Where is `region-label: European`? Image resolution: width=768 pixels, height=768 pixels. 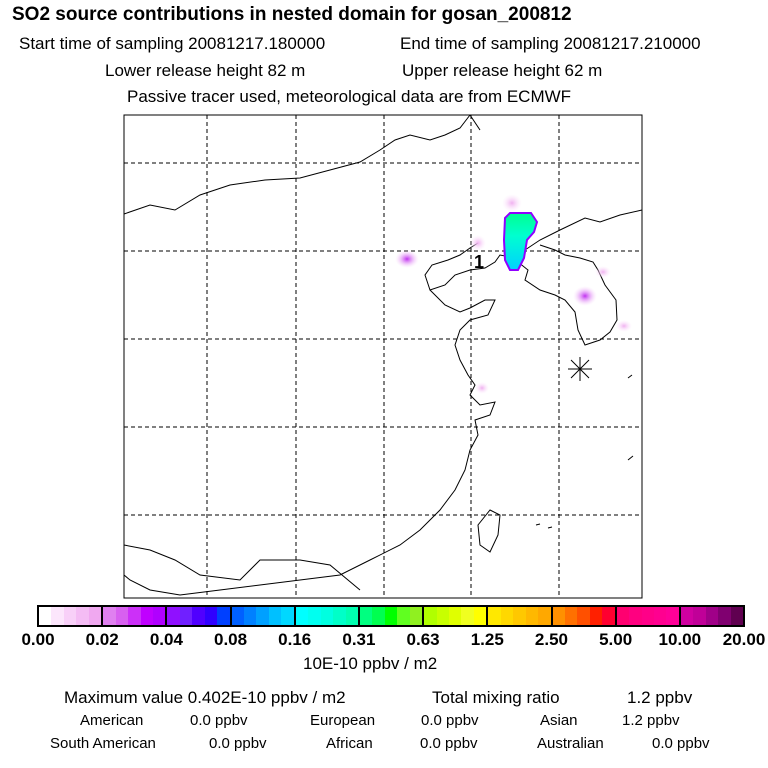
region-label: European is located at coordinates (343, 720).